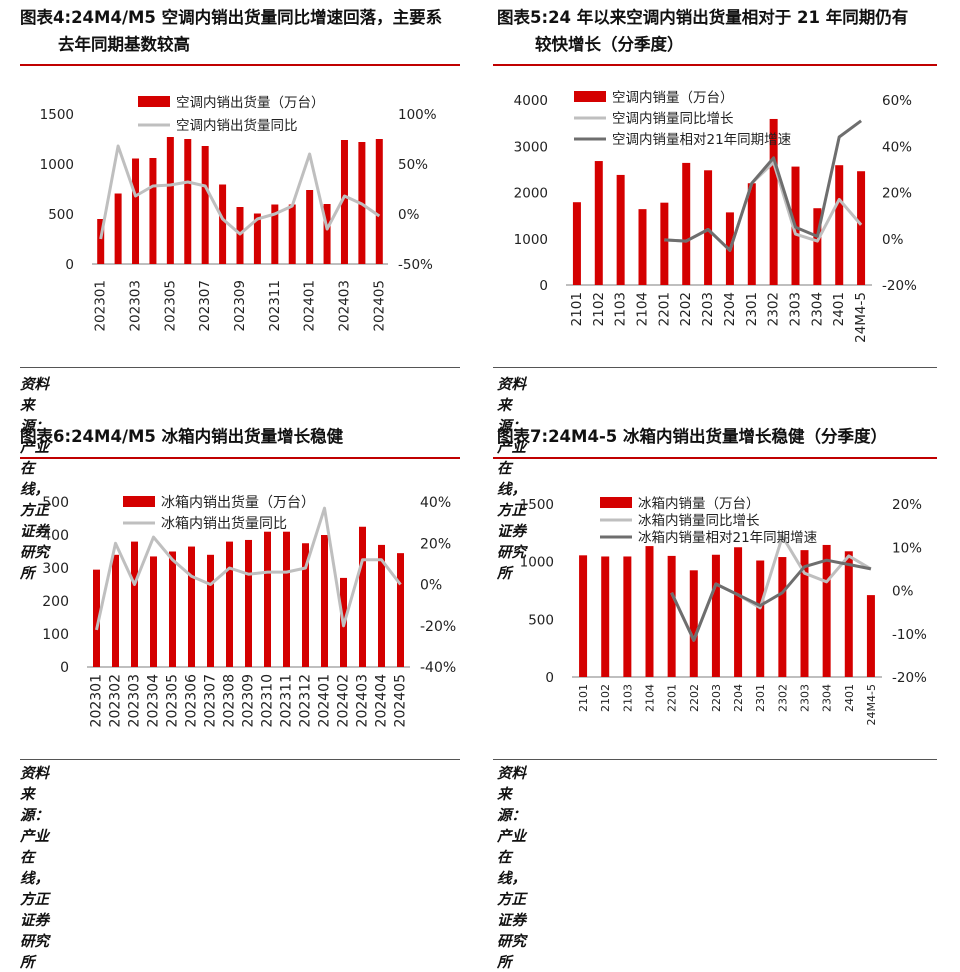 The height and width of the screenshot is (972, 960). Describe the element at coordinates (55, 569) in the screenshot. I see `left-axis-tick-label: 300` at that location.